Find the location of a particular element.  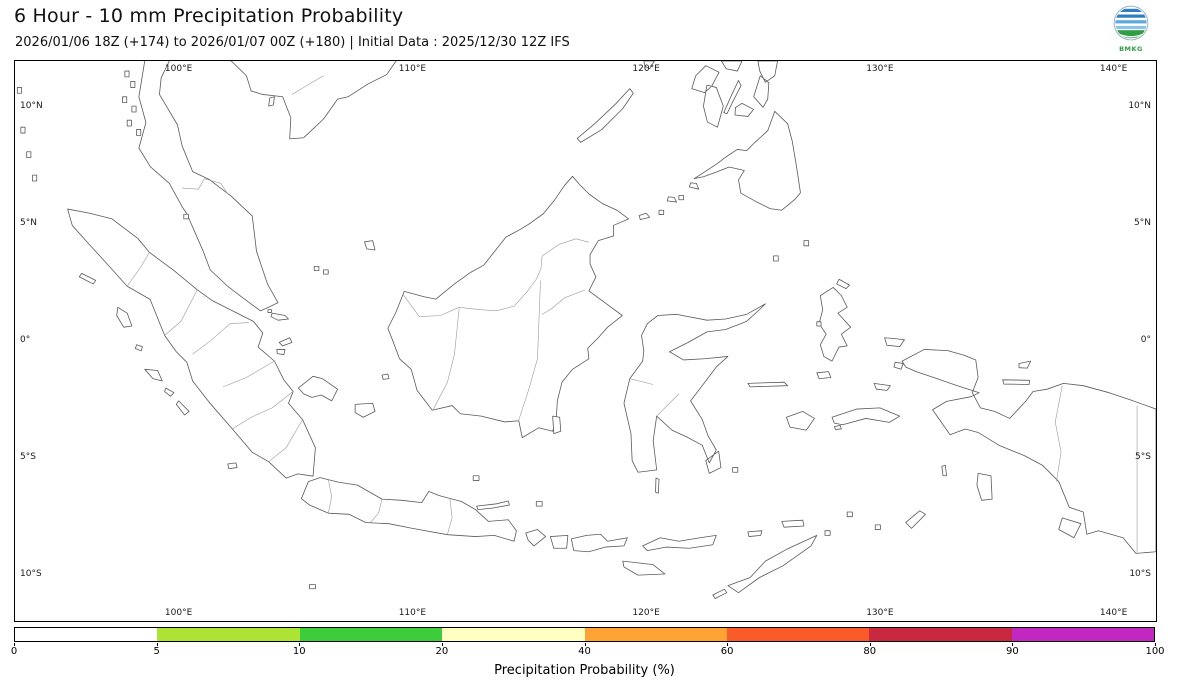

lon-label-bottom-140E: 140°E is located at coordinates (1113, 613).